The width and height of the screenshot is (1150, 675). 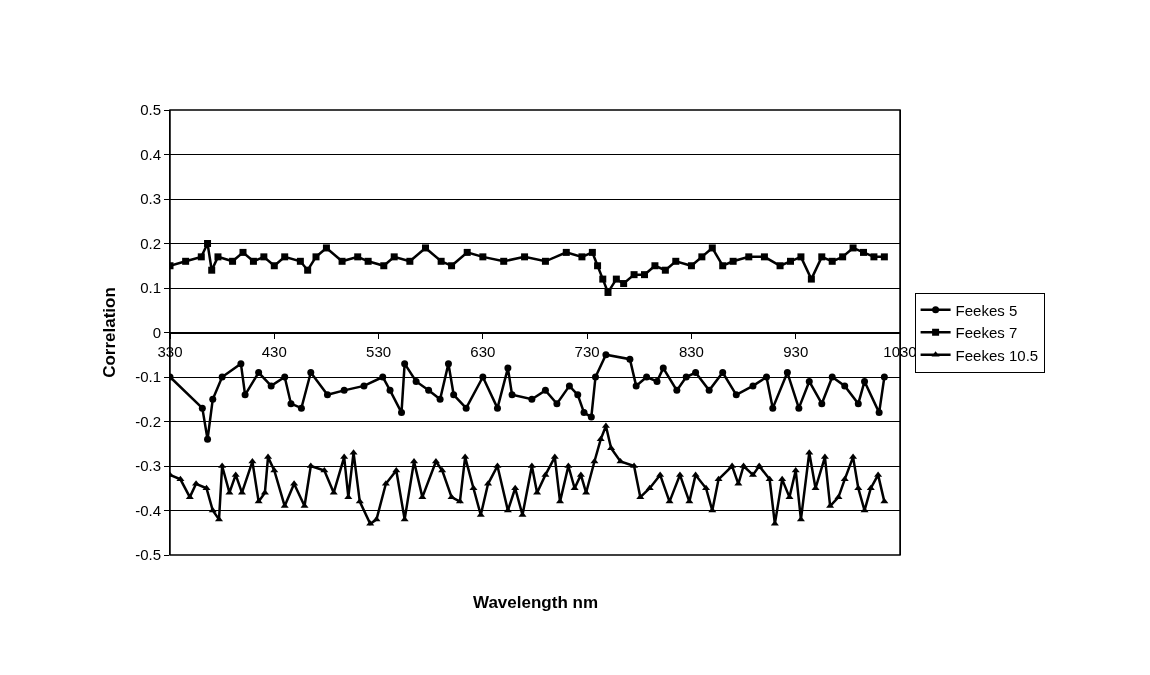 What do you see at coordinates (483, 351) in the screenshot?
I see `x-tick-label: 630` at bounding box center [483, 351].